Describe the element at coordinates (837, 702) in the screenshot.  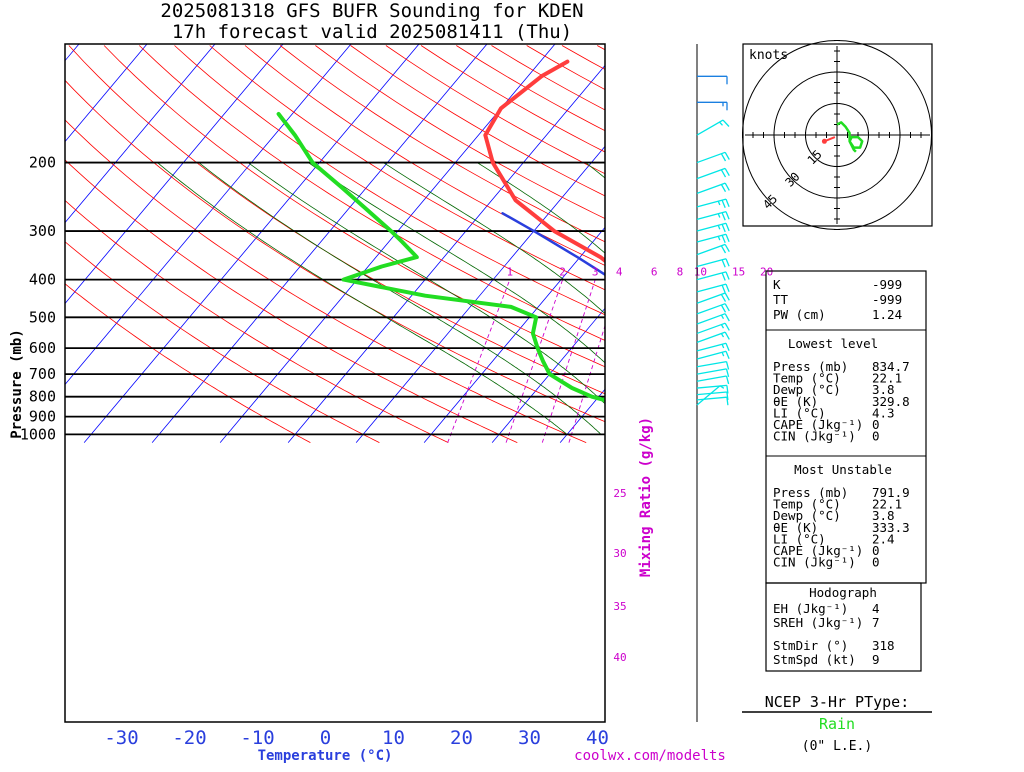
I see `ptype-title: NCEP 3-Hr PType:` at that location.